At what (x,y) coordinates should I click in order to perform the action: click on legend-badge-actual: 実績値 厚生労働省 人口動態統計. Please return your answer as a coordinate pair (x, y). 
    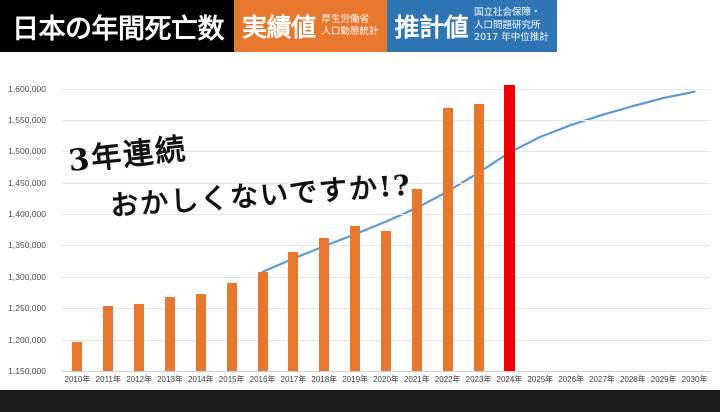
    Looking at the image, I should click on (310, 26).